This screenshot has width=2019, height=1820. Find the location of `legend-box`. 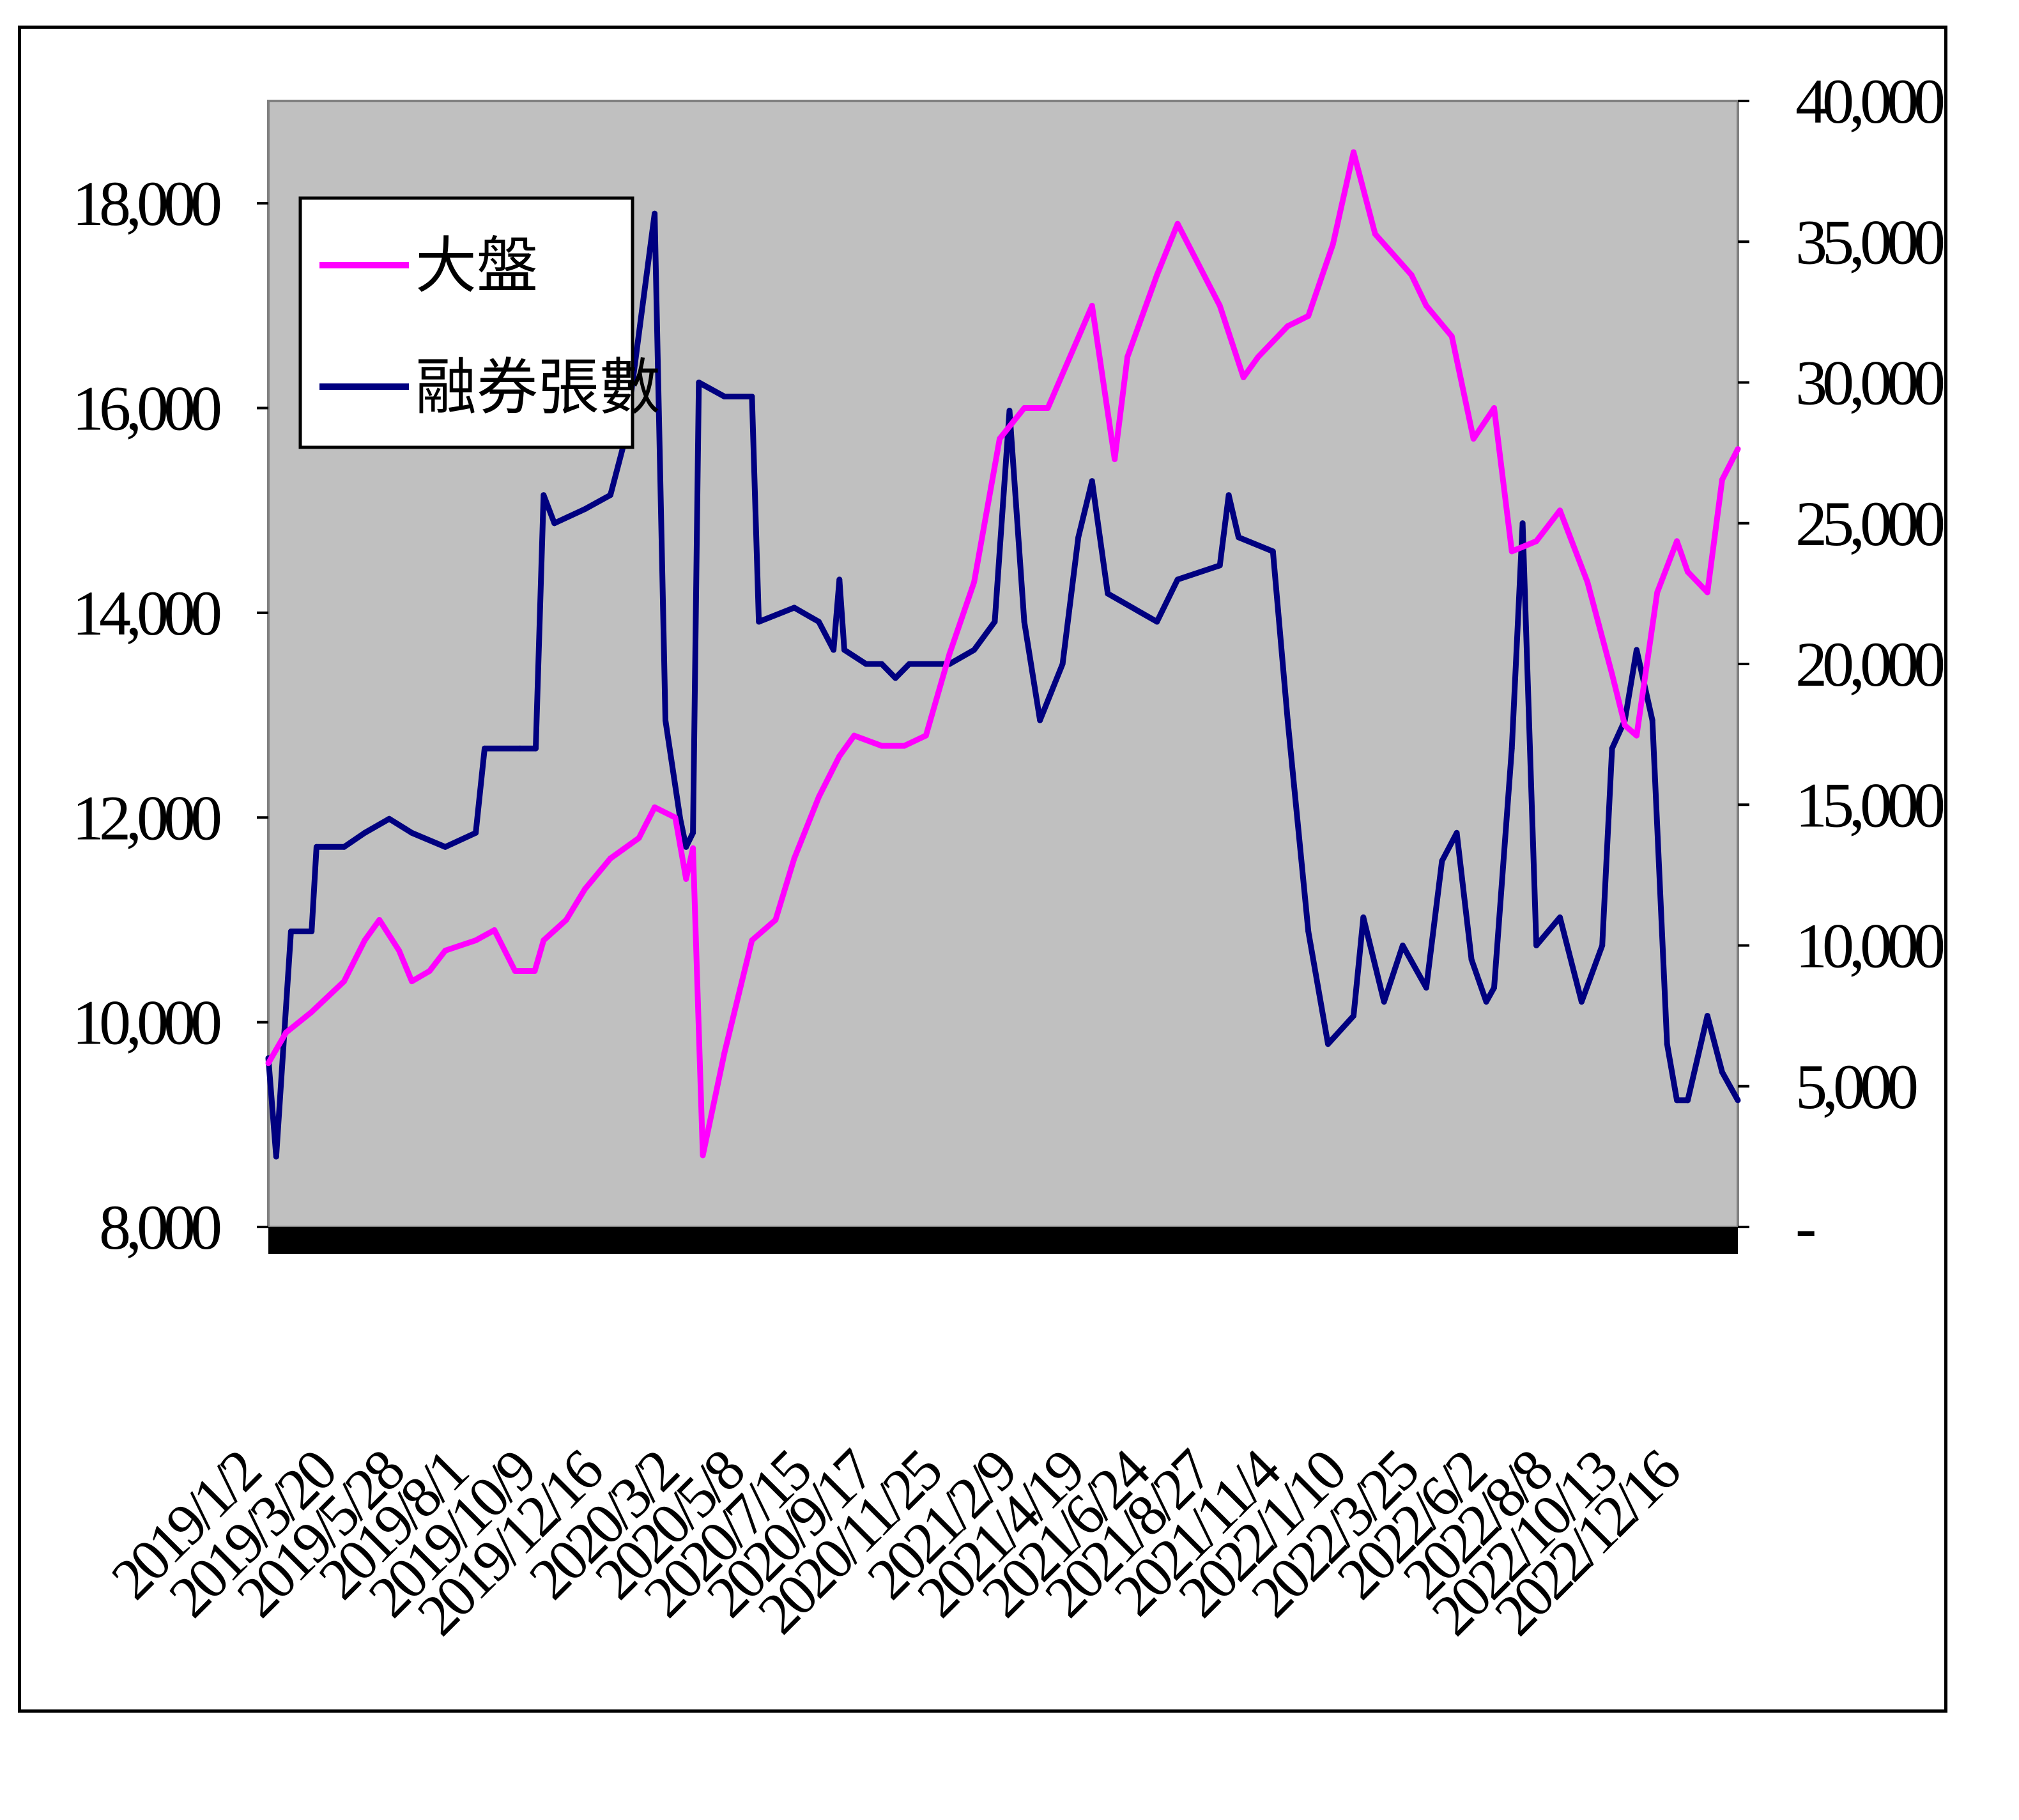

legend-box is located at coordinates (466, 322).